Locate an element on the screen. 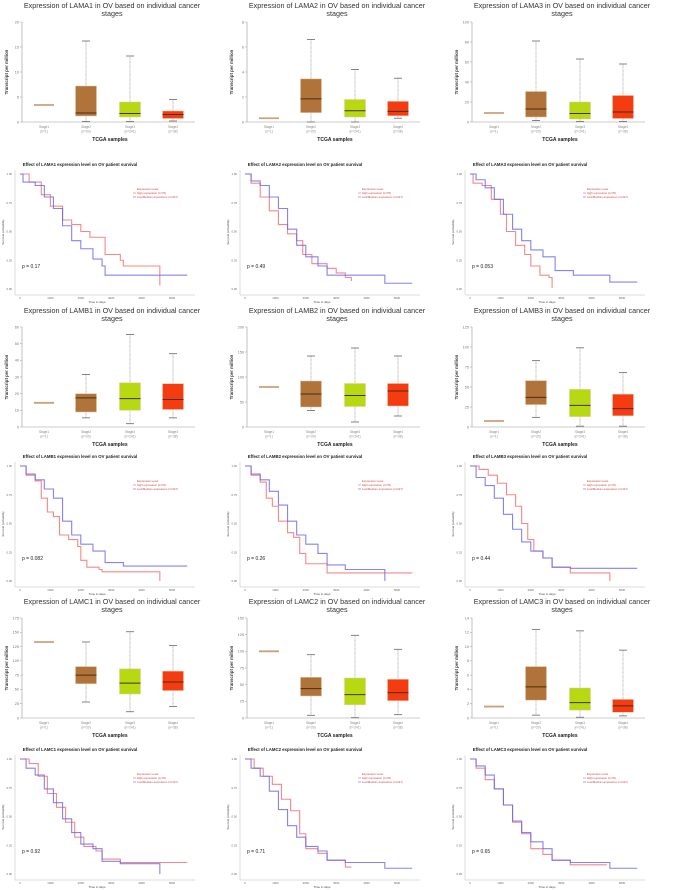 The image size is (675, 890). y-tick-label: 75 is located at coordinates (467, 367).